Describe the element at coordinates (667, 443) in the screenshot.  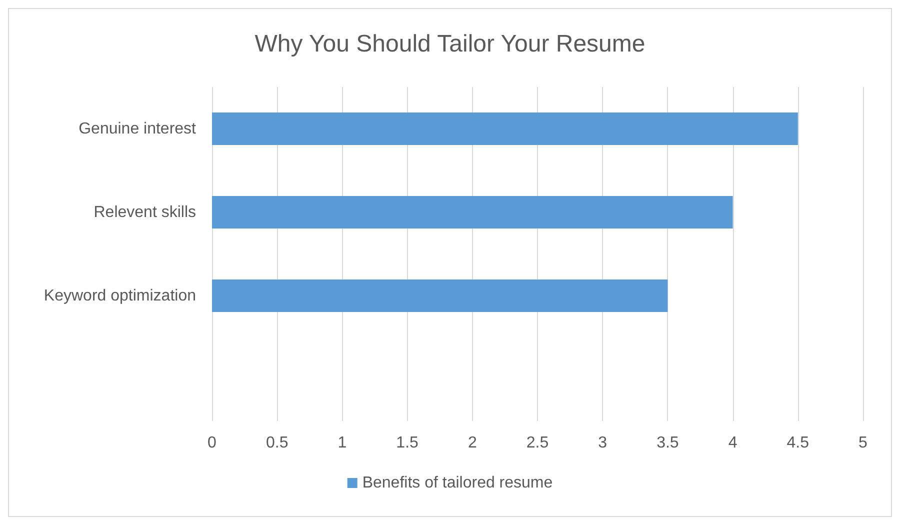
I see `x-tick-label: 3.5` at that location.